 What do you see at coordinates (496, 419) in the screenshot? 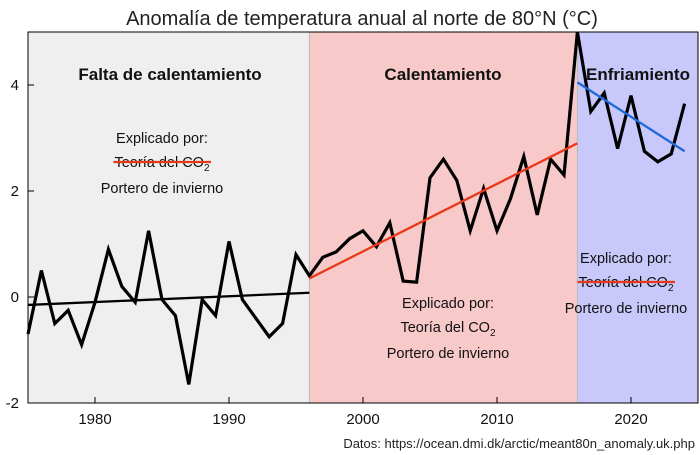
I see `x-tick-label: 2010` at bounding box center [496, 419].